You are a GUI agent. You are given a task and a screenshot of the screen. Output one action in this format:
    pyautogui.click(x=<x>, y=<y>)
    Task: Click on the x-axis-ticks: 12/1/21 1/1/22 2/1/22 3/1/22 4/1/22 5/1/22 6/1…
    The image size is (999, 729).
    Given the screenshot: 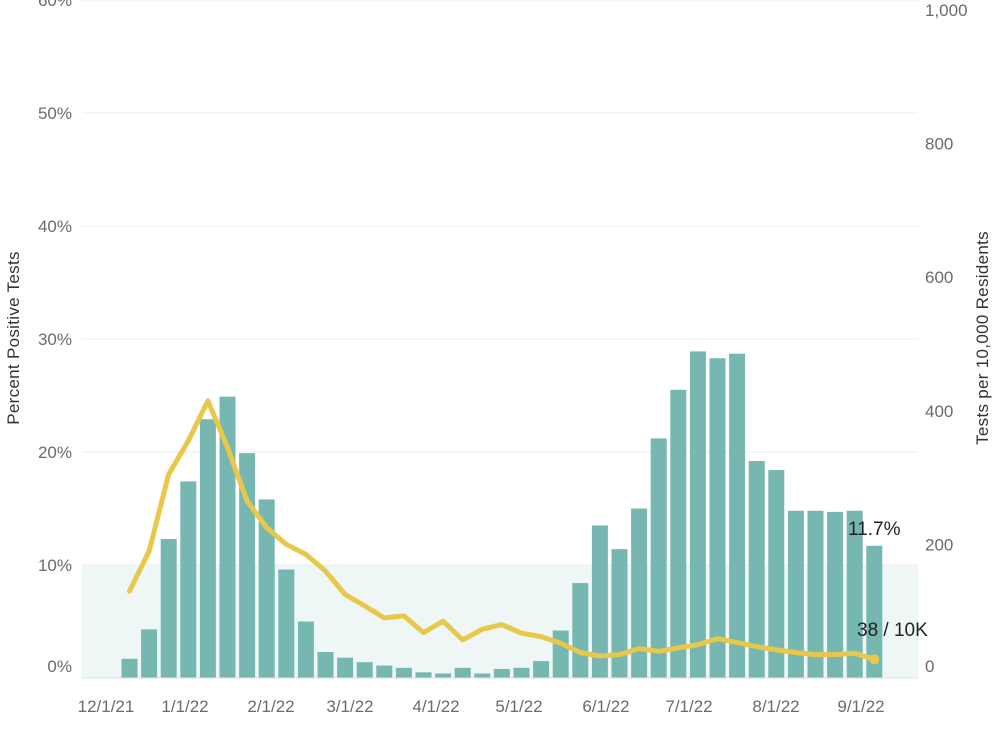 What is the action you would take?
    pyautogui.click(x=481, y=706)
    